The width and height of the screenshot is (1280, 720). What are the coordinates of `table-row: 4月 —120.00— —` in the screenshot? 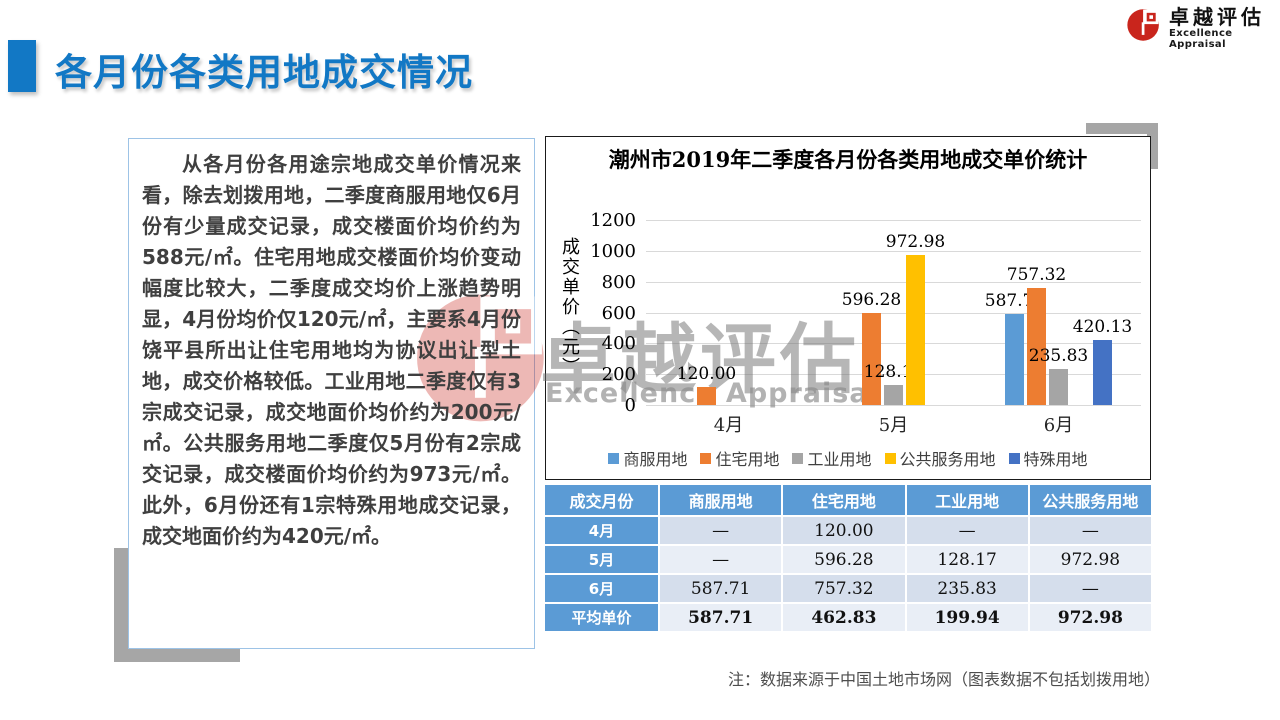 It's located at (848, 530).